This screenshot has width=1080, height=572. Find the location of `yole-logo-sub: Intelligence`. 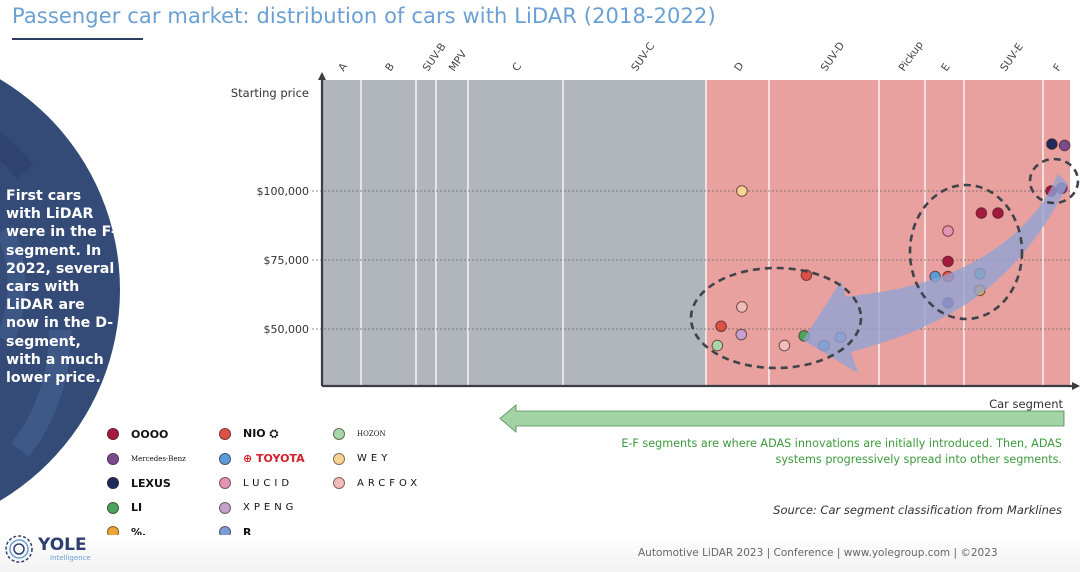

yole-logo-sub: Intelligence is located at coordinates (70, 557).